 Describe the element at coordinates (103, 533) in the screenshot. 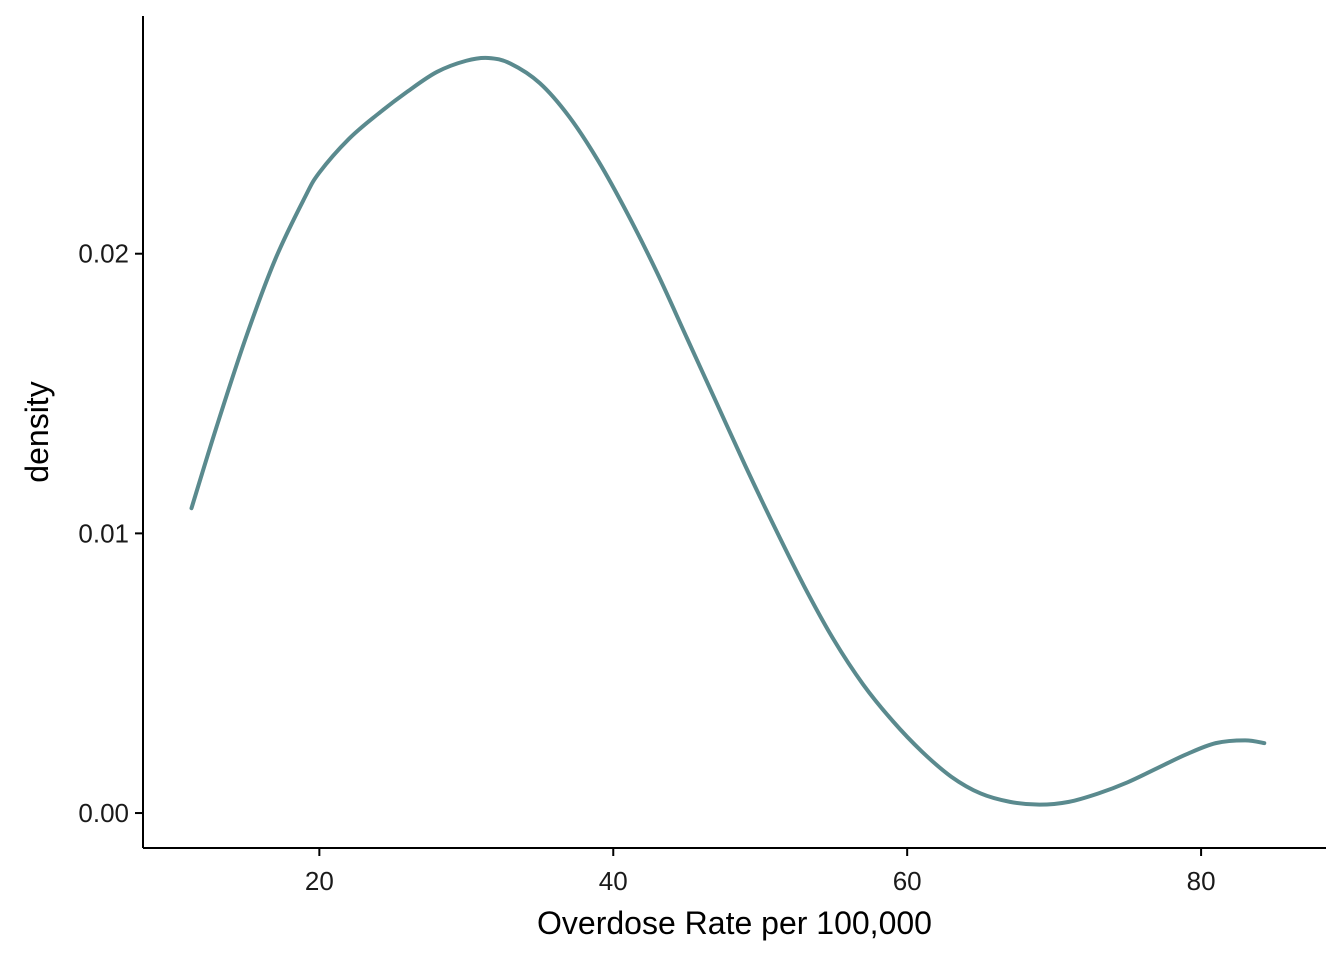

I see `y-tick-label: 0.01` at that location.